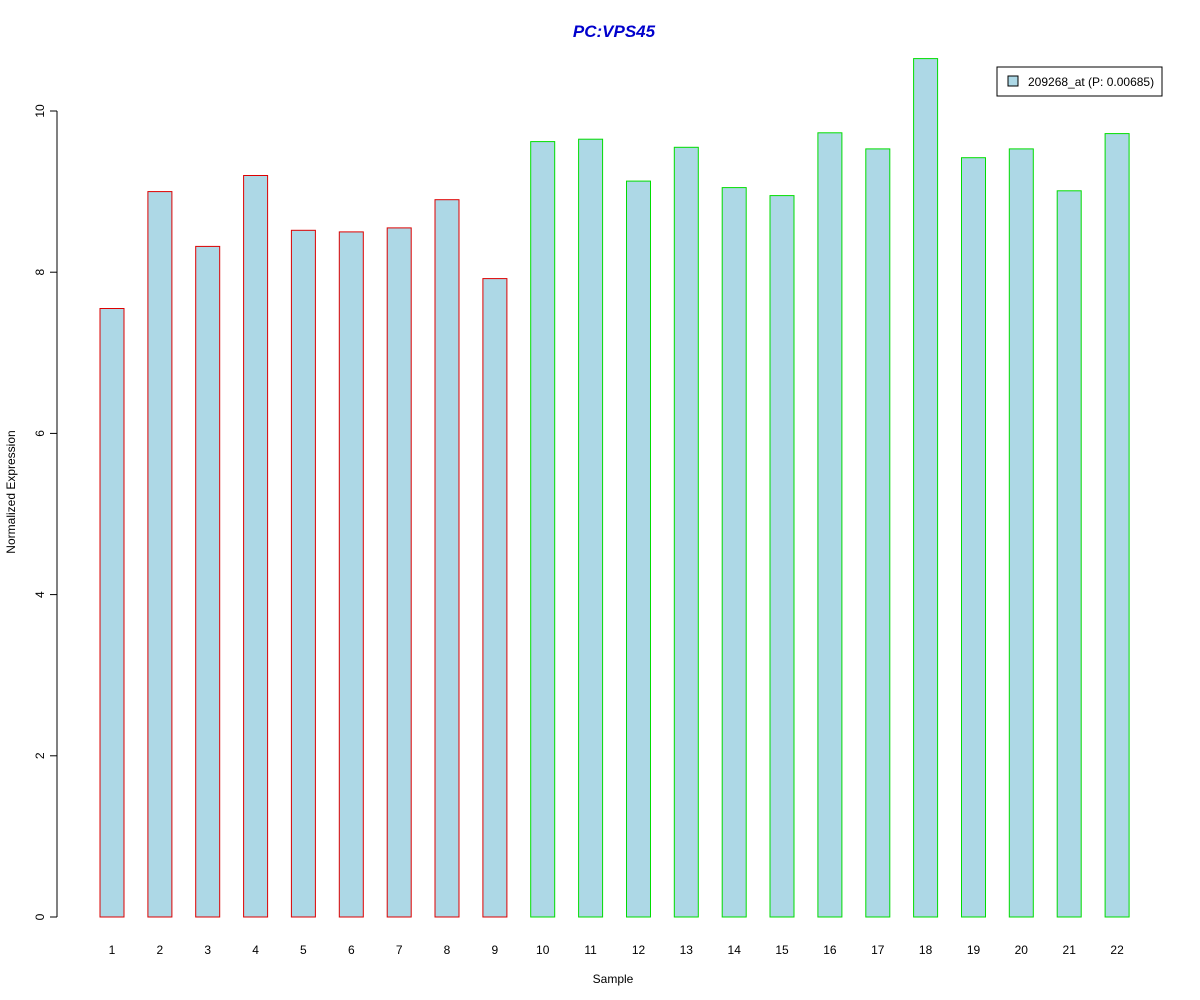 The image size is (1200, 1000). Describe the element at coordinates (40, 916) in the screenshot. I see `y-tick-label: 0` at that location.